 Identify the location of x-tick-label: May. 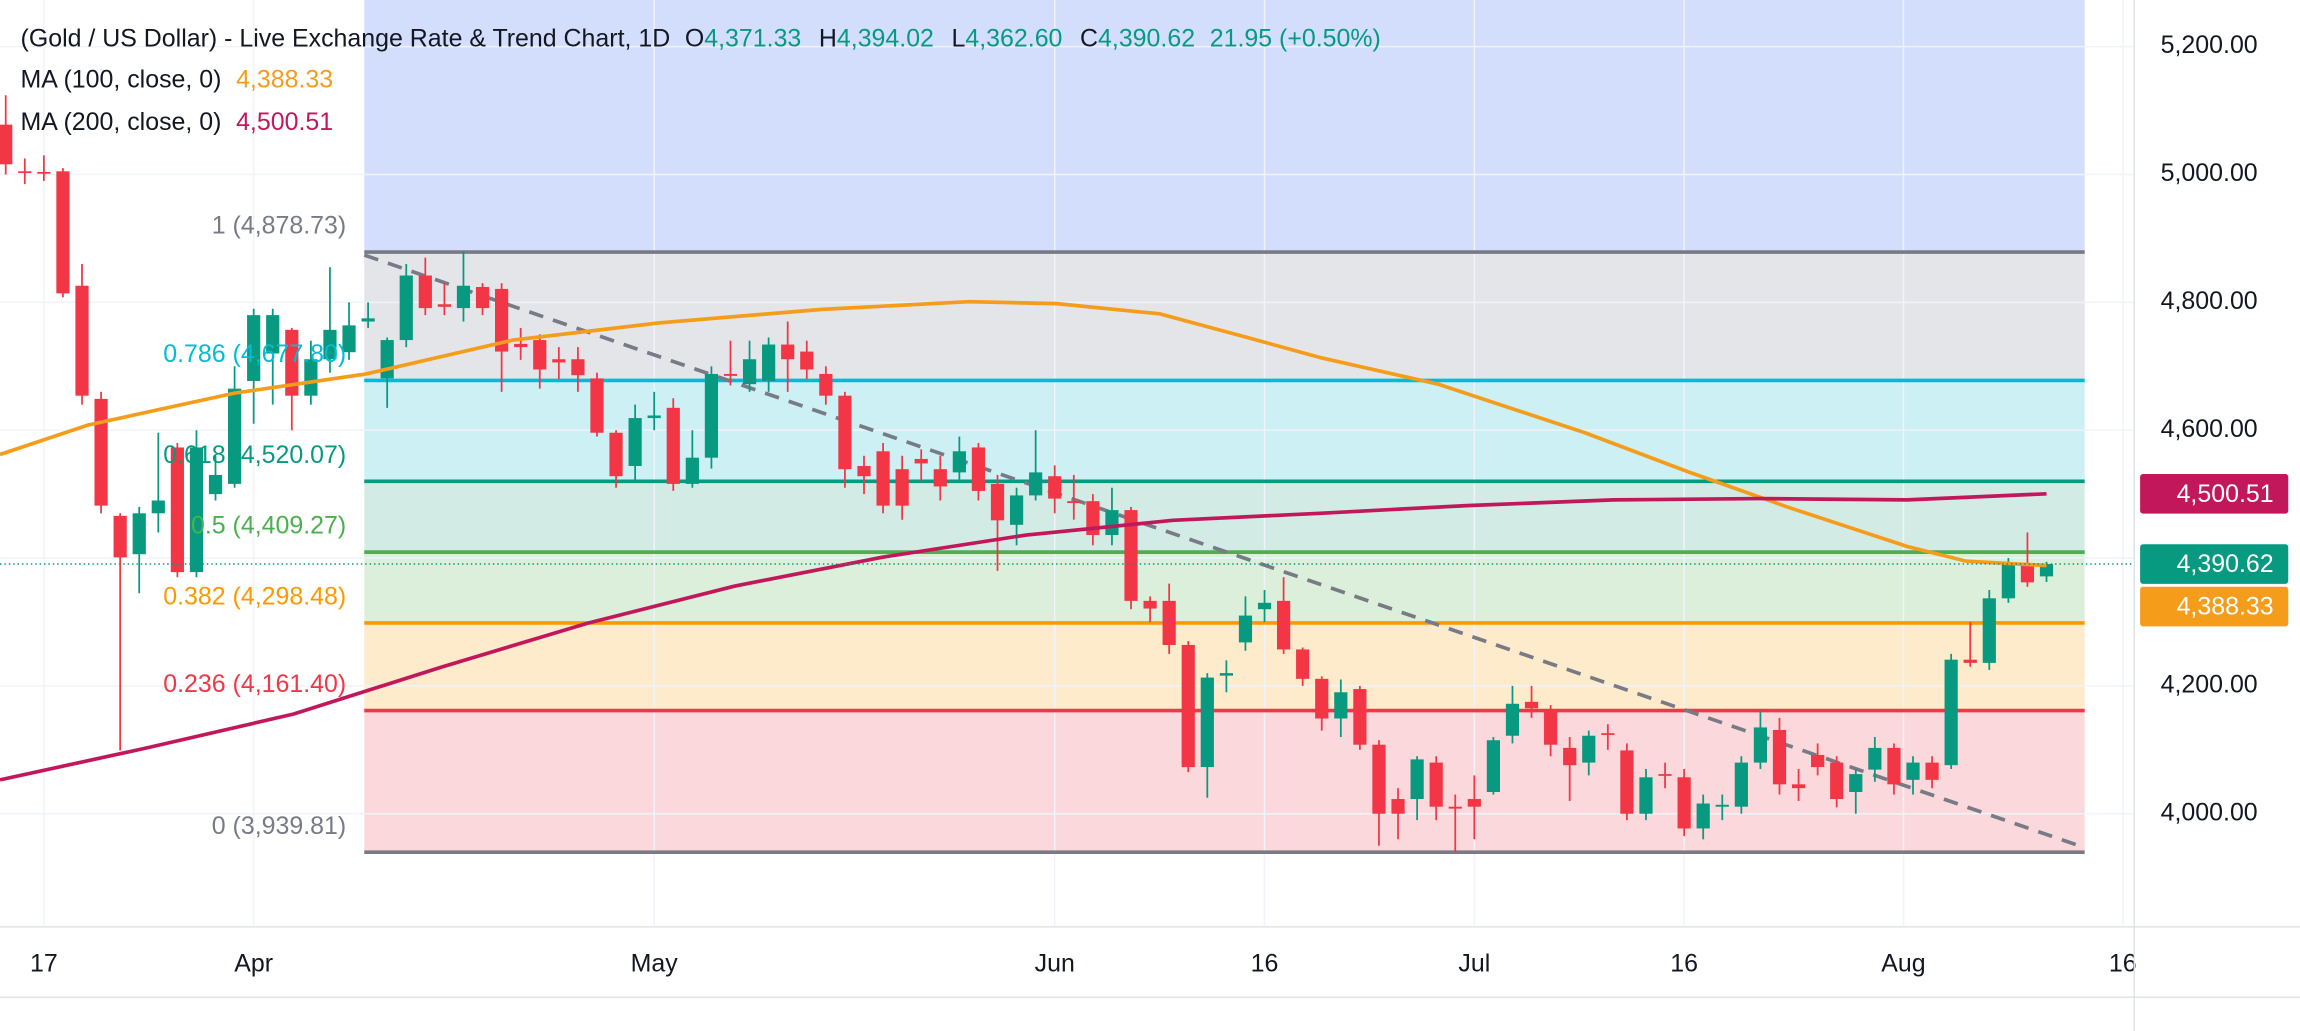
(655, 964).